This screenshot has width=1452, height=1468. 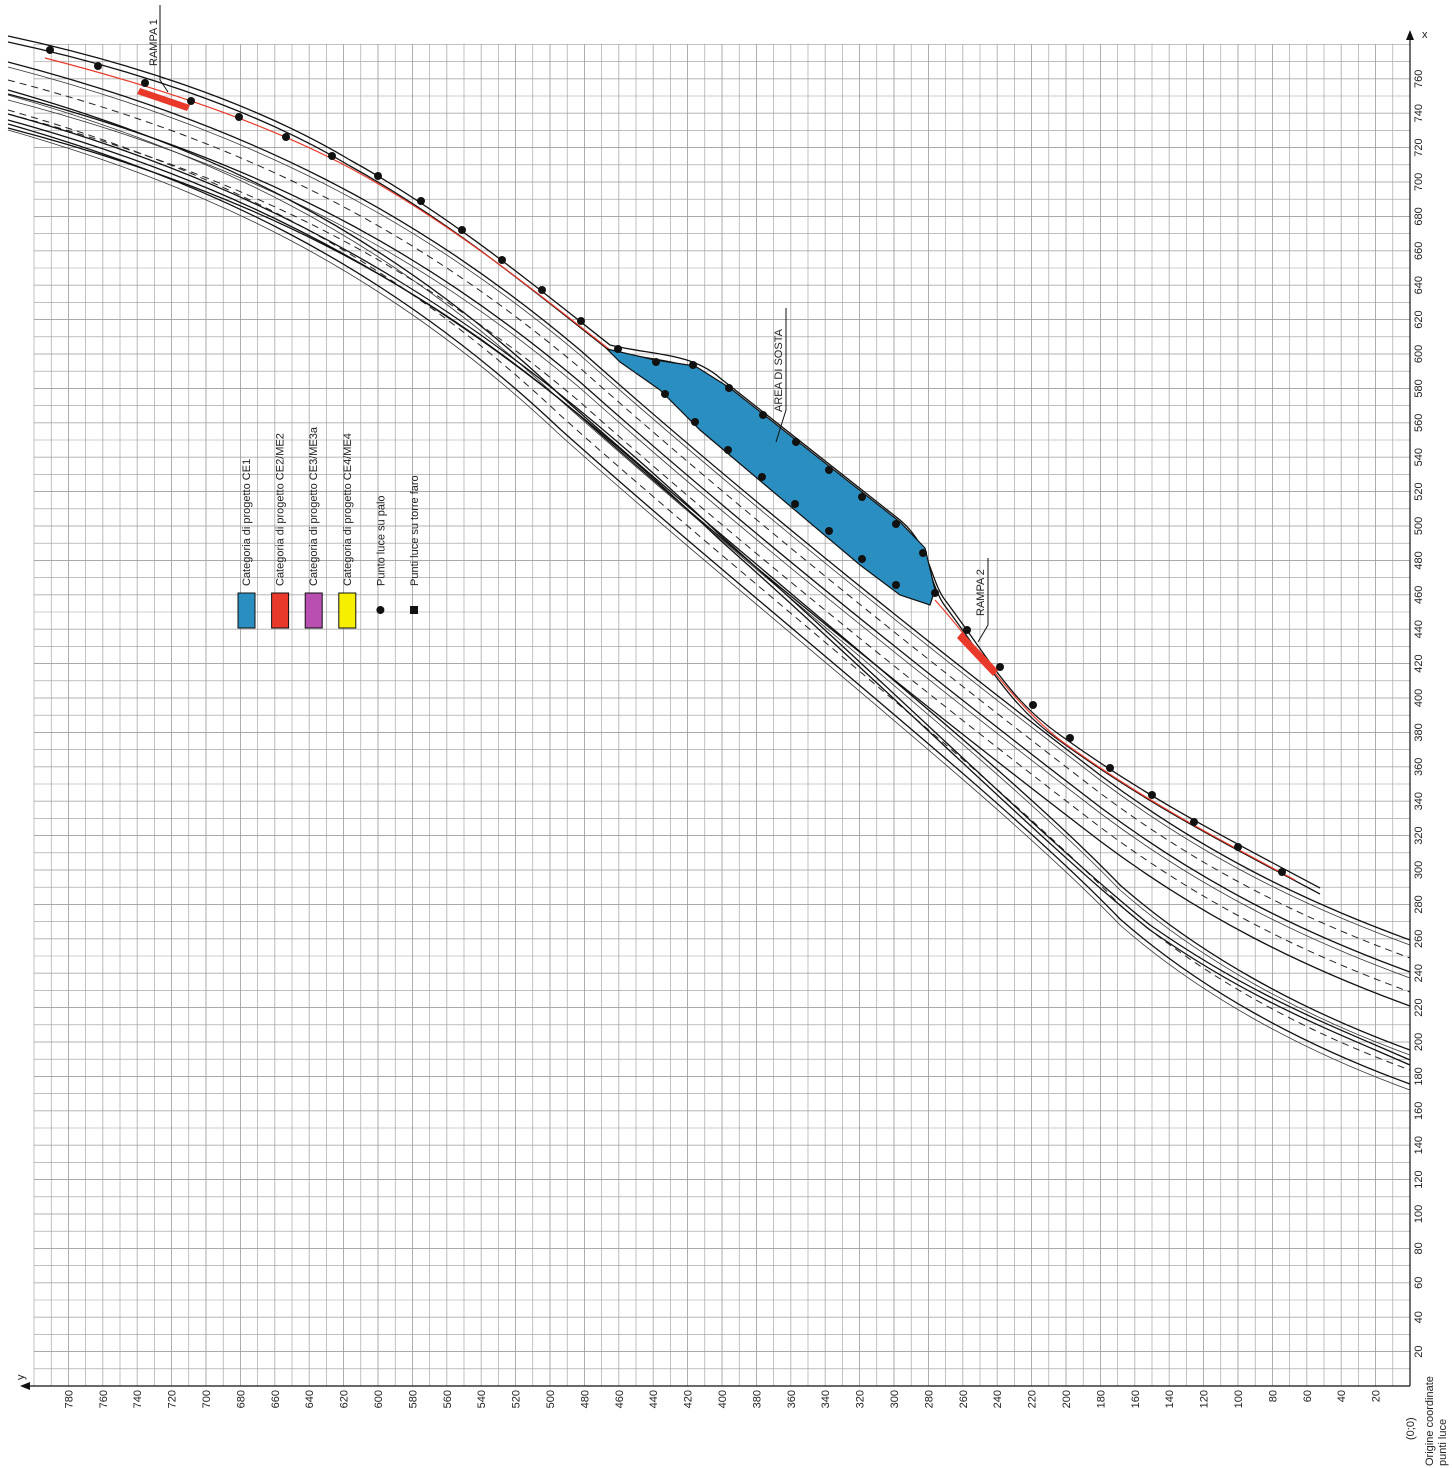 What do you see at coordinates (1170, 1399) in the screenshot?
I see `y-tick-label: 140` at bounding box center [1170, 1399].